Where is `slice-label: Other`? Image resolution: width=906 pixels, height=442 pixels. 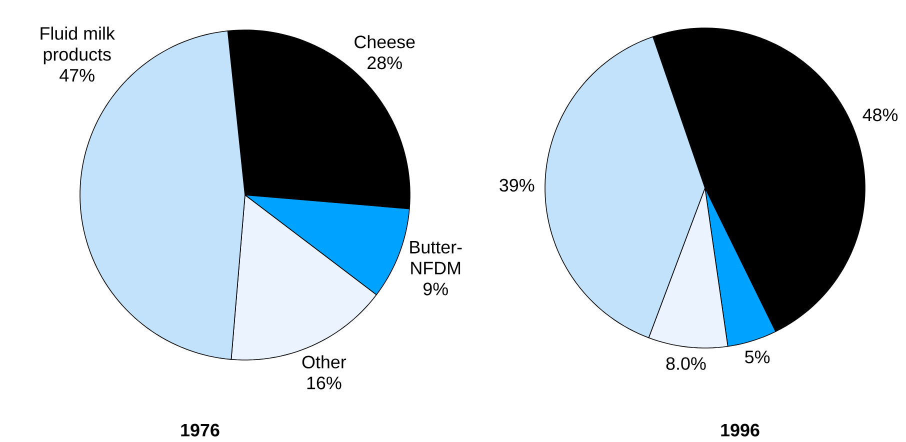 slice-label: Other is located at coordinates (324, 361).